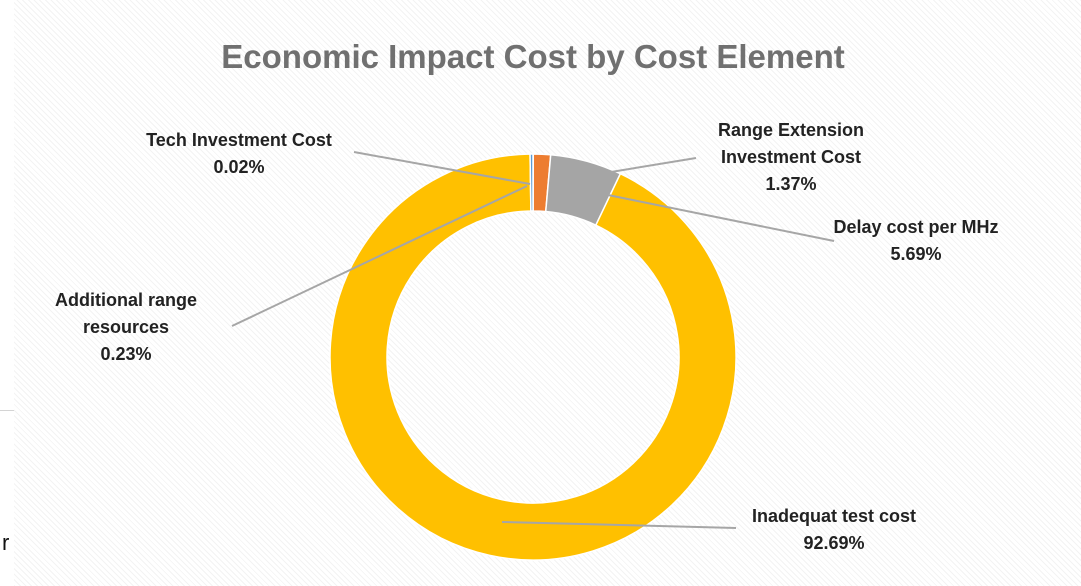 This screenshot has width=1081, height=586. What do you see at coordinates (7, 205) in the screenshot?
I see `background-panel` at bounding box center [7, 205].